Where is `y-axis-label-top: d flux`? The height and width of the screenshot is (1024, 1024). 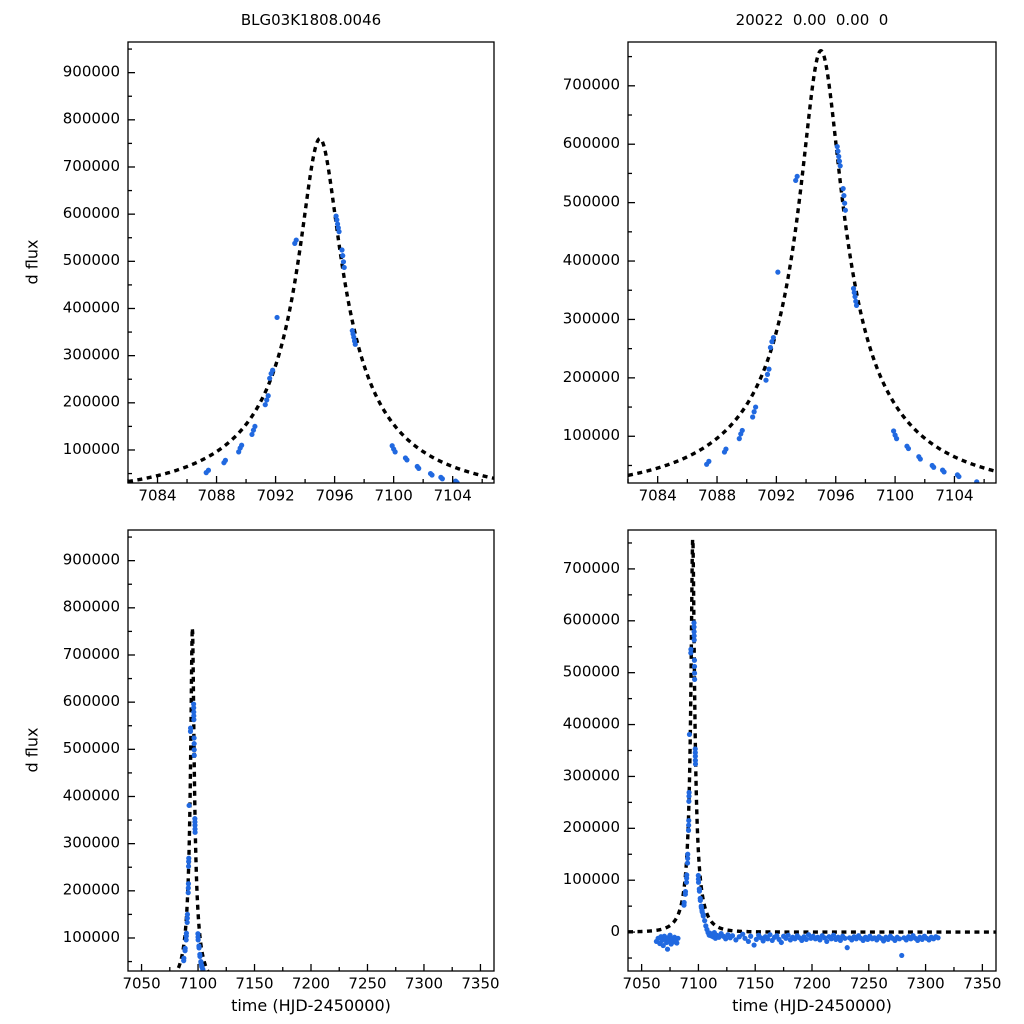
y-axis-label-top: d flux is located at coordinates (32, 262).